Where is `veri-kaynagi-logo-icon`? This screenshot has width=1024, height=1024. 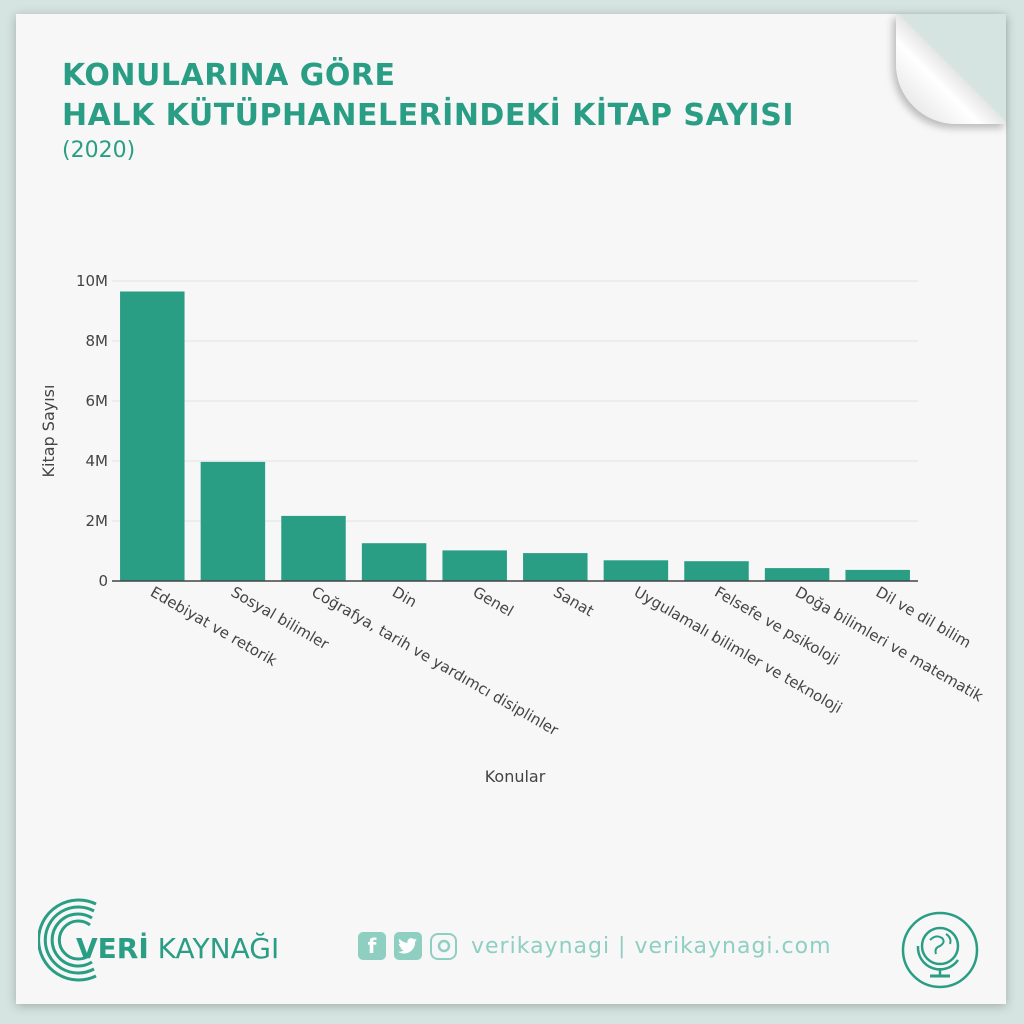 veri-kaynagi-logo-icon is located at coordinates (67, 940).